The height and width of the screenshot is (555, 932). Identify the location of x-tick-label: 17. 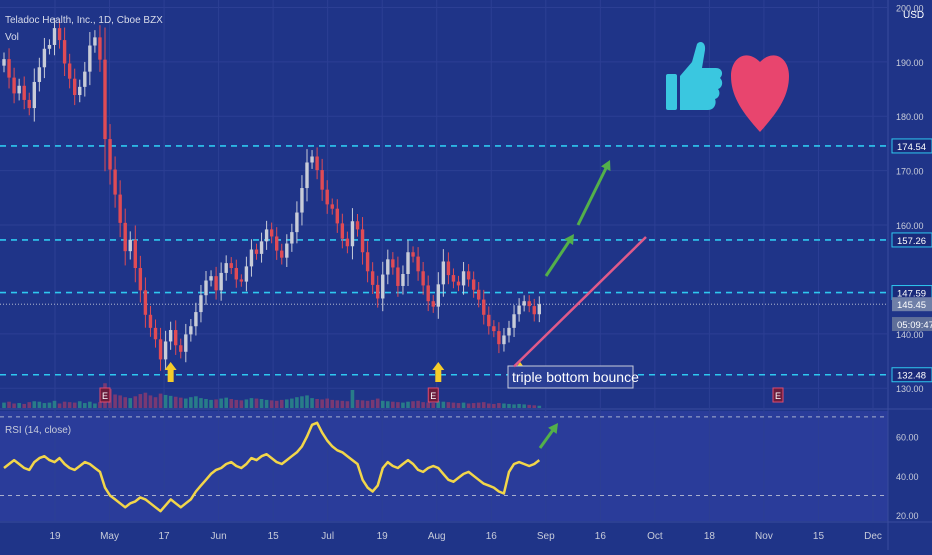
(165, 536).